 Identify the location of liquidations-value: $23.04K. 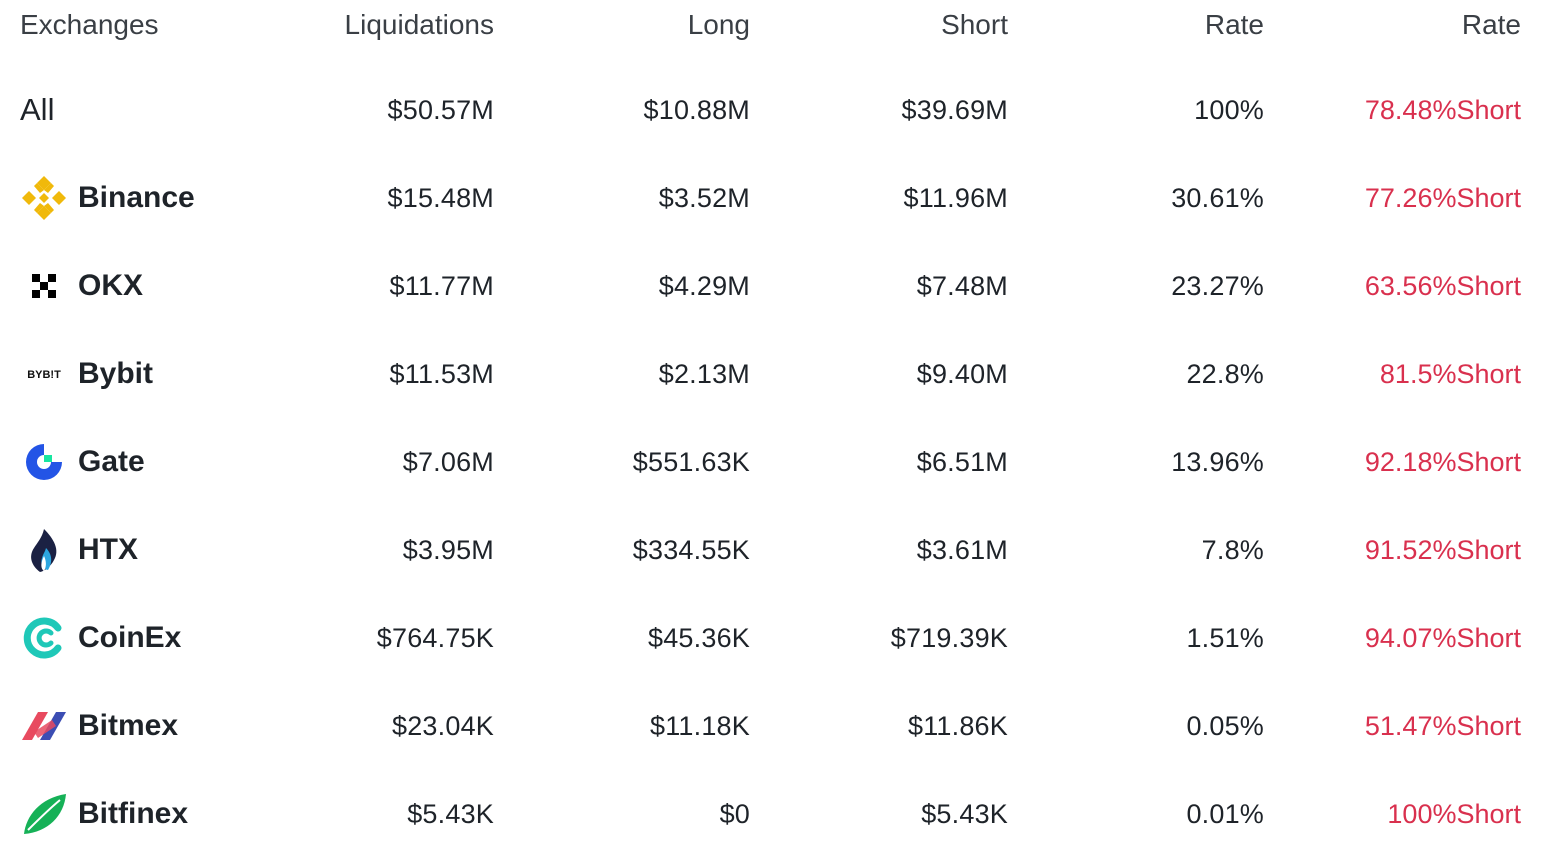
(443, 725).